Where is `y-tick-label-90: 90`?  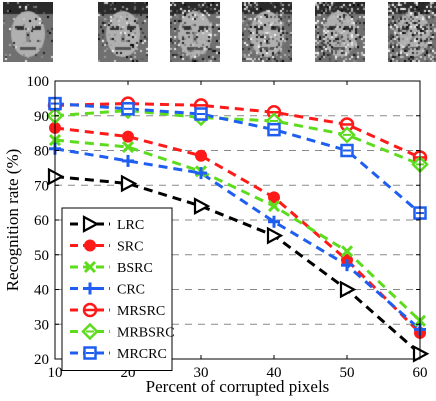 y-tick-label-90: 90 is located at coordinates (41, 117).